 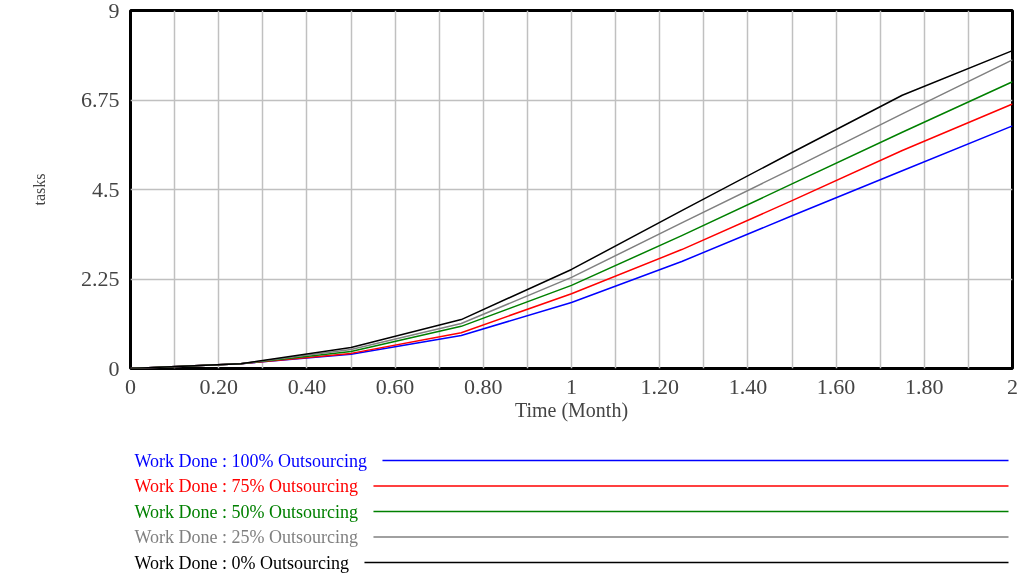 What do you see at coordinates (571, 386) in the screenshot?
I see `x-tick-label: 1` at bounding box center [571, 386].